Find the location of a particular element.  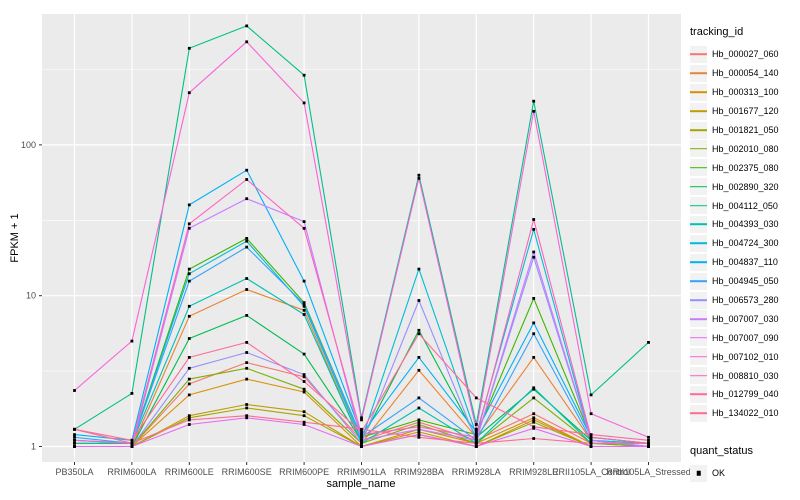

quant-legend-items: OK is located at coordinates (744, 473).